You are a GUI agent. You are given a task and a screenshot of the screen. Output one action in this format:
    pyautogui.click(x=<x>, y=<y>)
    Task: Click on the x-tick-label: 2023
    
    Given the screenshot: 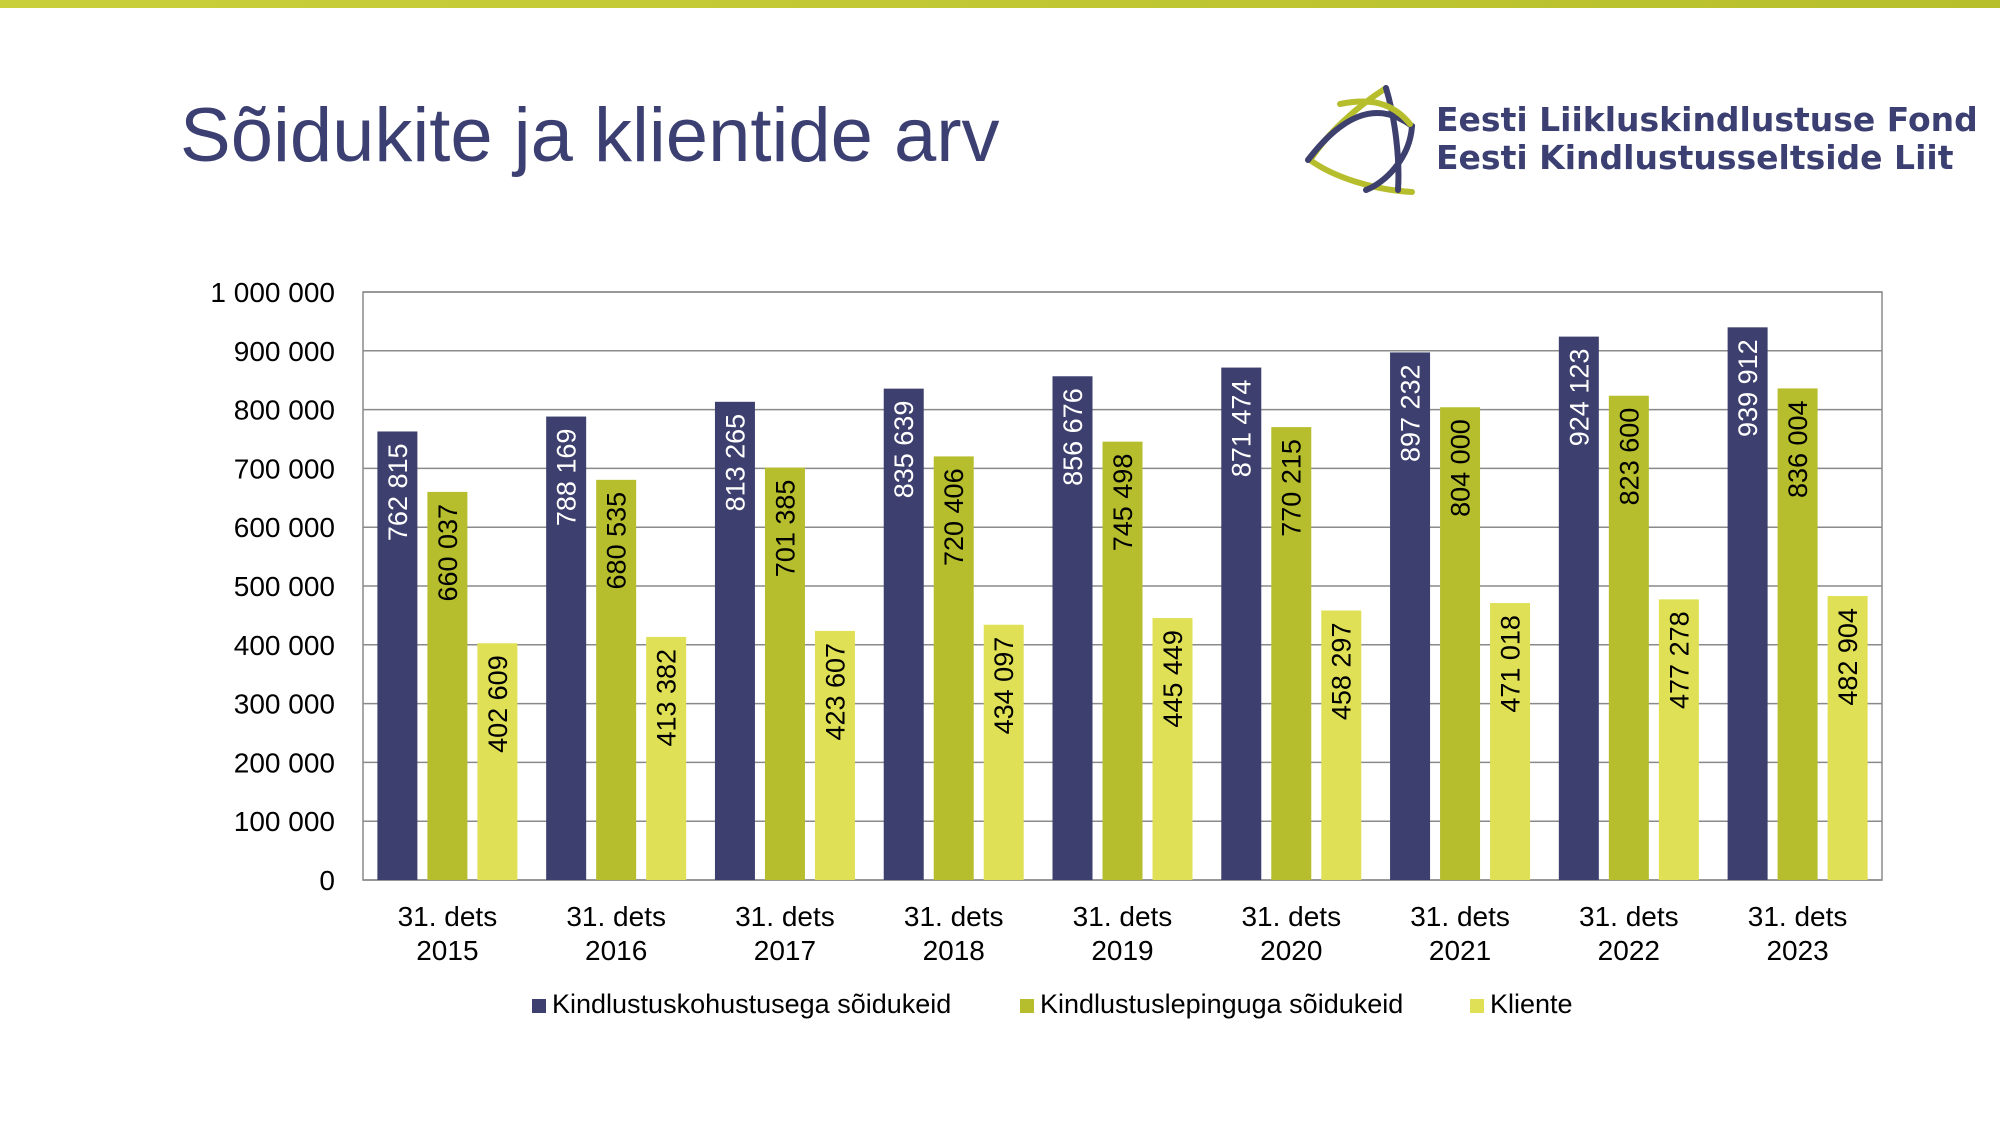 What is the action you would take?
    pyautogui.click(x=1797, y=950)
    